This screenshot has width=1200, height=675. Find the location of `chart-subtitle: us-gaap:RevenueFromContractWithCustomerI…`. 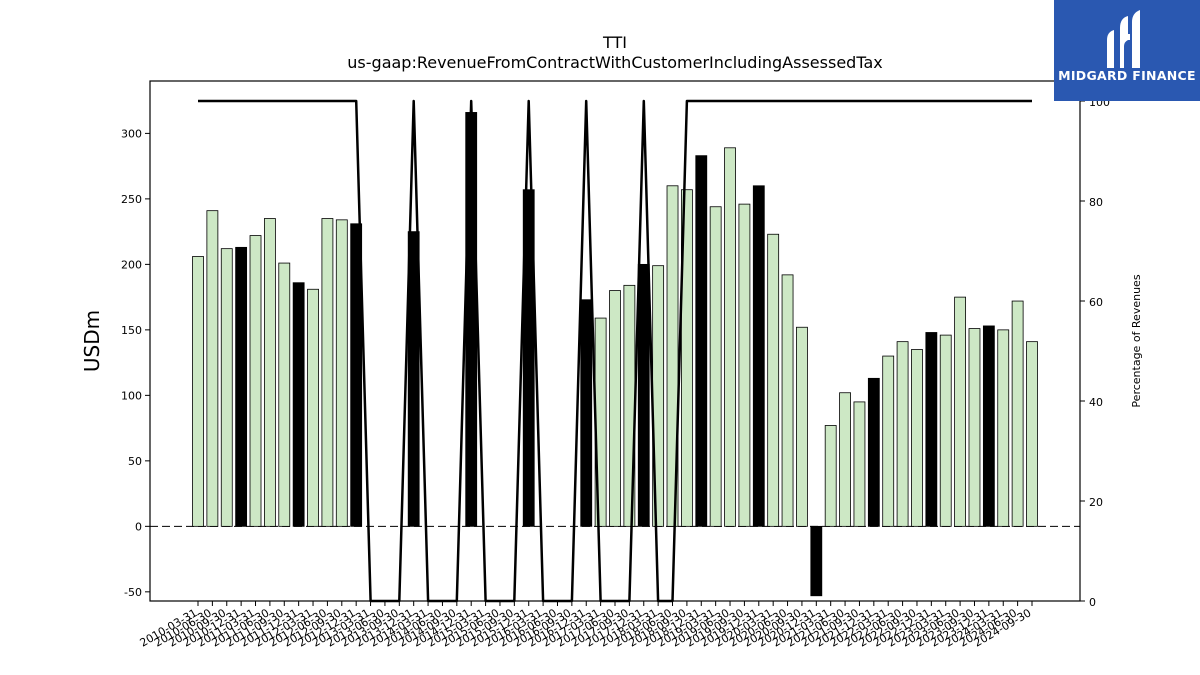

chart-subtitle: us-gaap:RevenueFromContractWithCustomerI… is located at coordinates (614, 62).